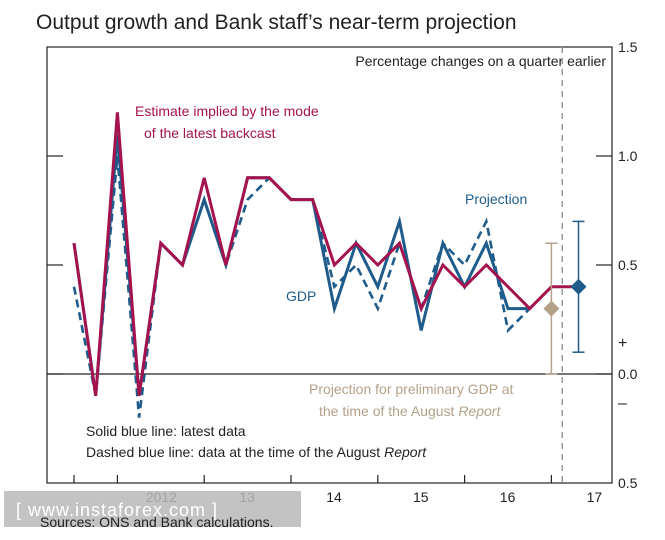  What do you see at coordinates (622, 403) in the screenshot?
I see `minus-sign: –` at bounding box center [622, 403].